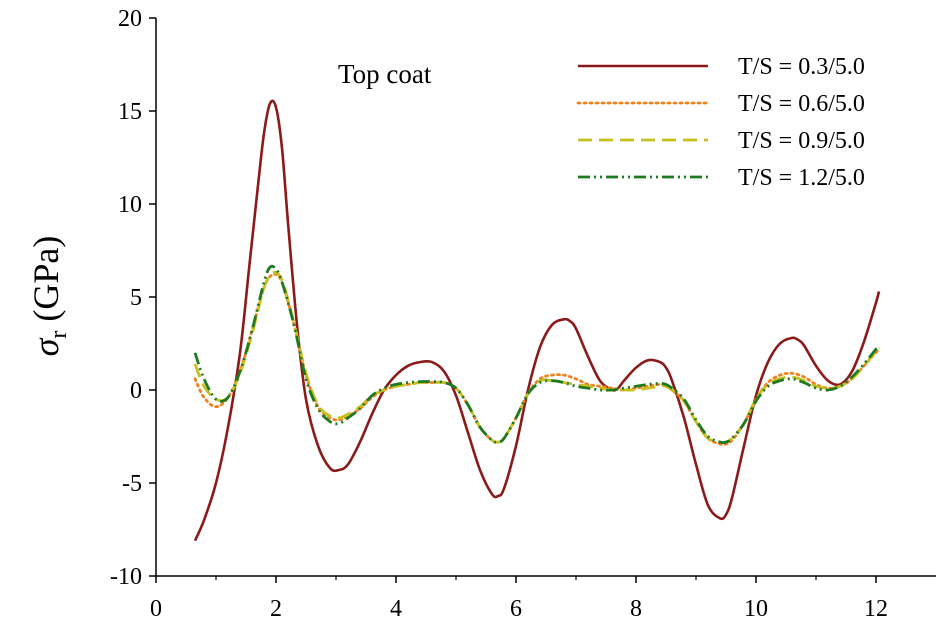 The height and width of the screenshot is (638, 949). I want to click on y-tick-label: 5, so click(136, 298).